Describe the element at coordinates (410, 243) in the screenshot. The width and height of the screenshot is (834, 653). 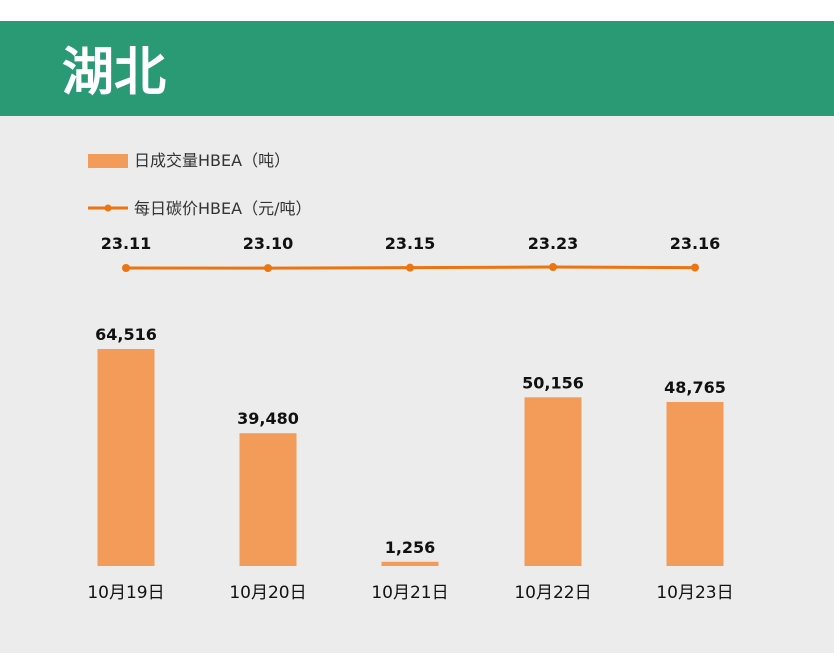
I see `price-data-label: 23.15` at that location.